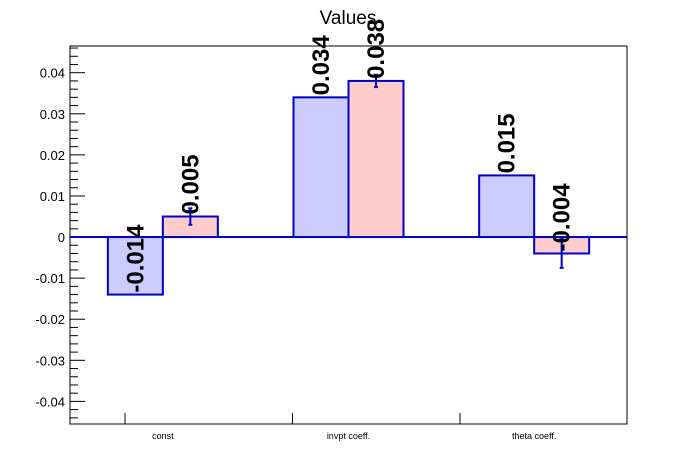 This screenshot has height=472, width=696. I want to click on y-tick-label: 0.02, so click(52, 155).